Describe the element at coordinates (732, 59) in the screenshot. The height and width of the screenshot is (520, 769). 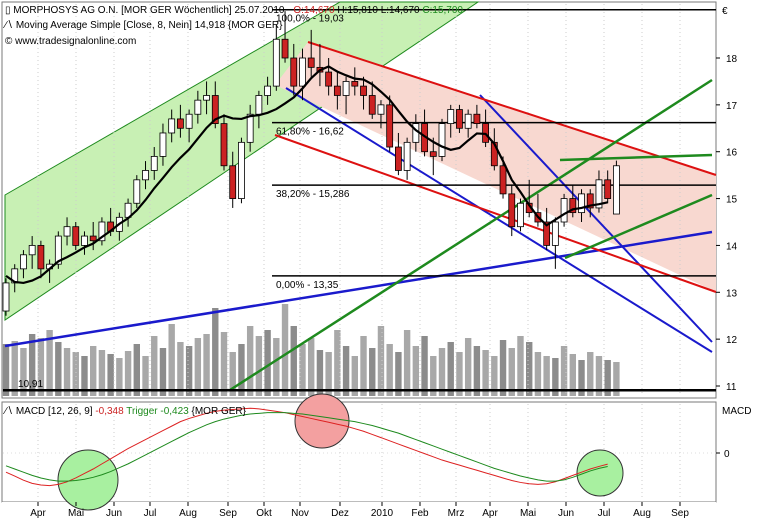
I see `price-tick-label: 18` at that location.